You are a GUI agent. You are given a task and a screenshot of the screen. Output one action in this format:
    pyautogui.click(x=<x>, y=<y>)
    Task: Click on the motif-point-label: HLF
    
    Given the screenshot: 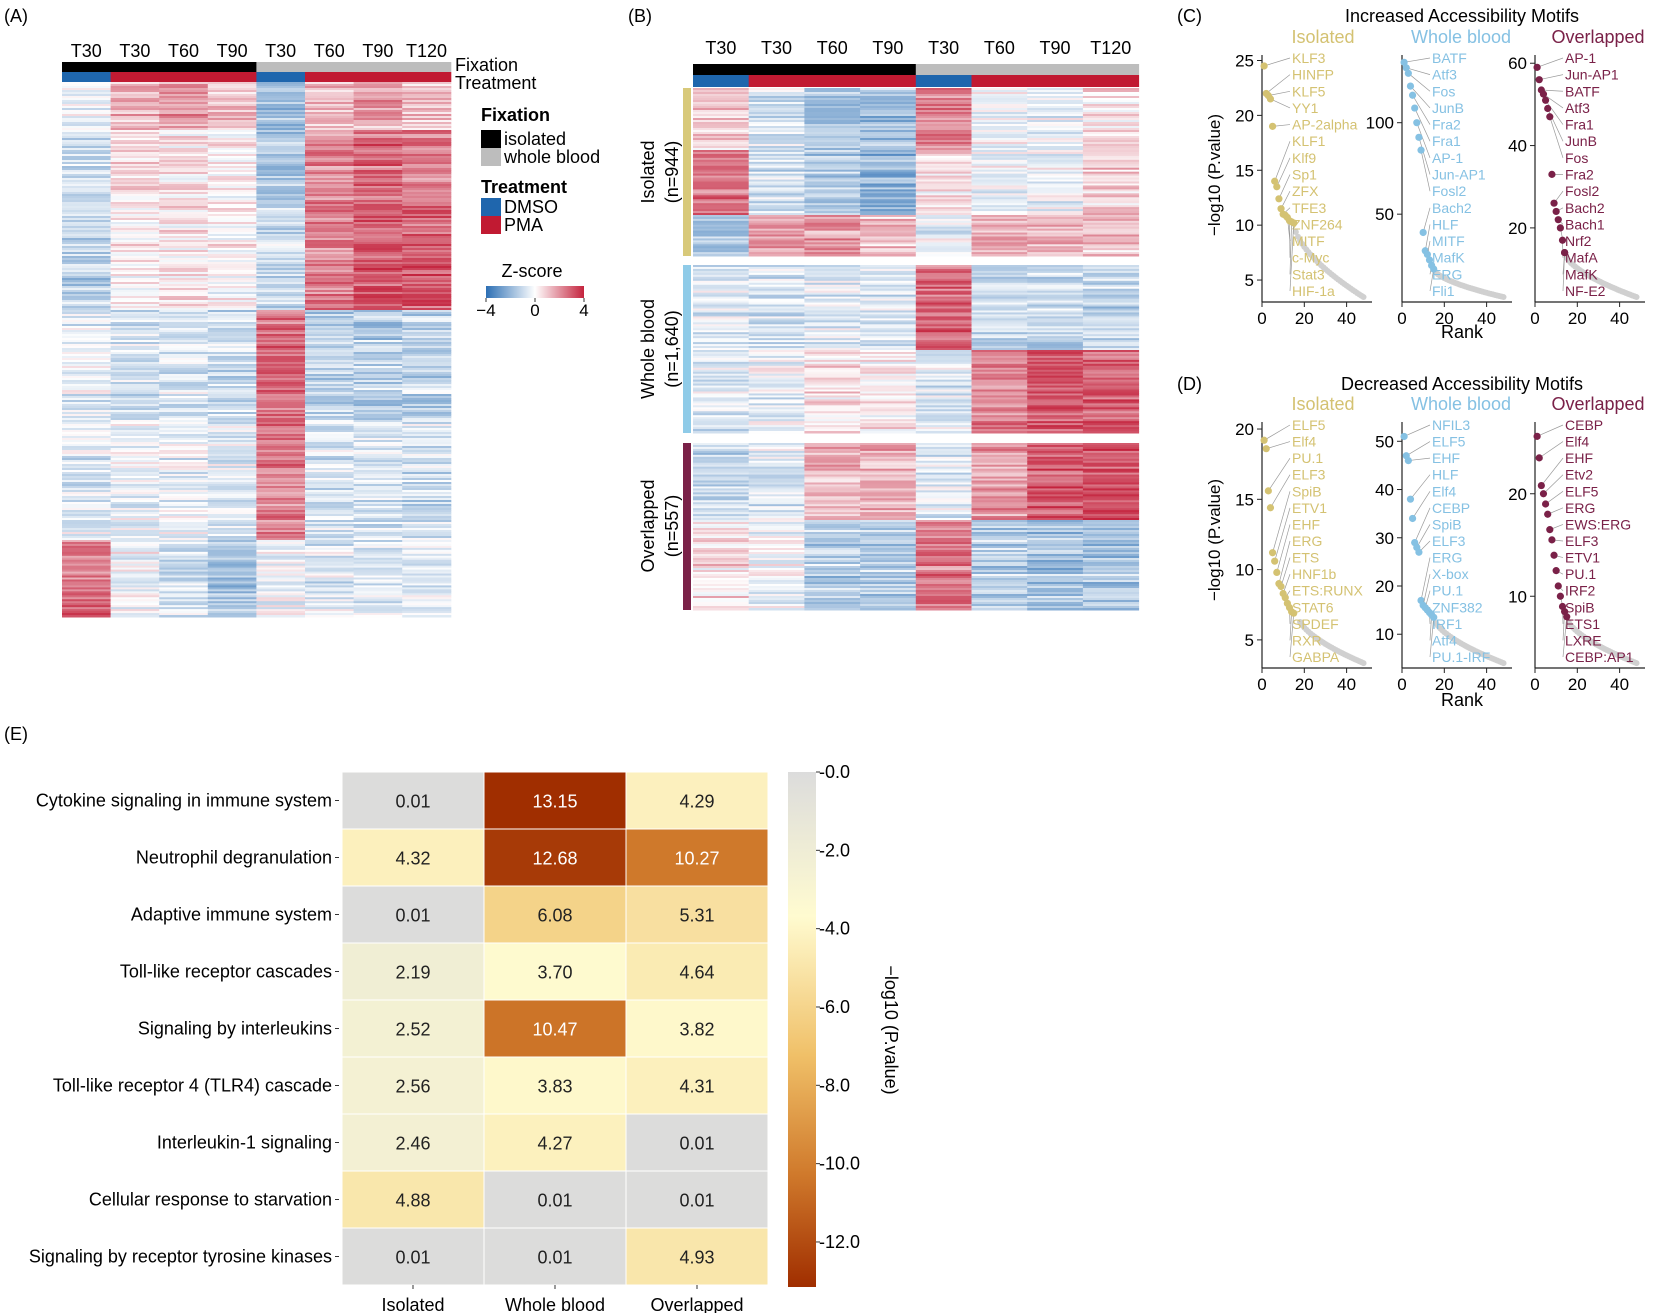 What is the action you would take?
    pyautogui.click(x=1445, y=475)
    